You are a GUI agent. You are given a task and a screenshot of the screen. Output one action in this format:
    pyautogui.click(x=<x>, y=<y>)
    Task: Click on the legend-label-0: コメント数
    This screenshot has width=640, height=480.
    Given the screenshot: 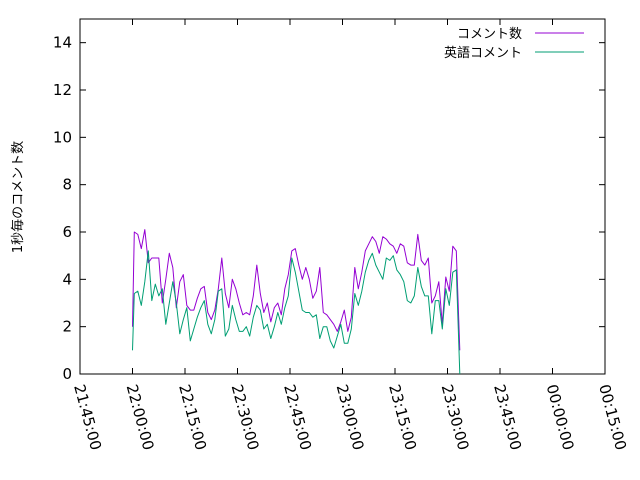 What is the action you would take?
    pyautogui.click(x=489, y=34)
    